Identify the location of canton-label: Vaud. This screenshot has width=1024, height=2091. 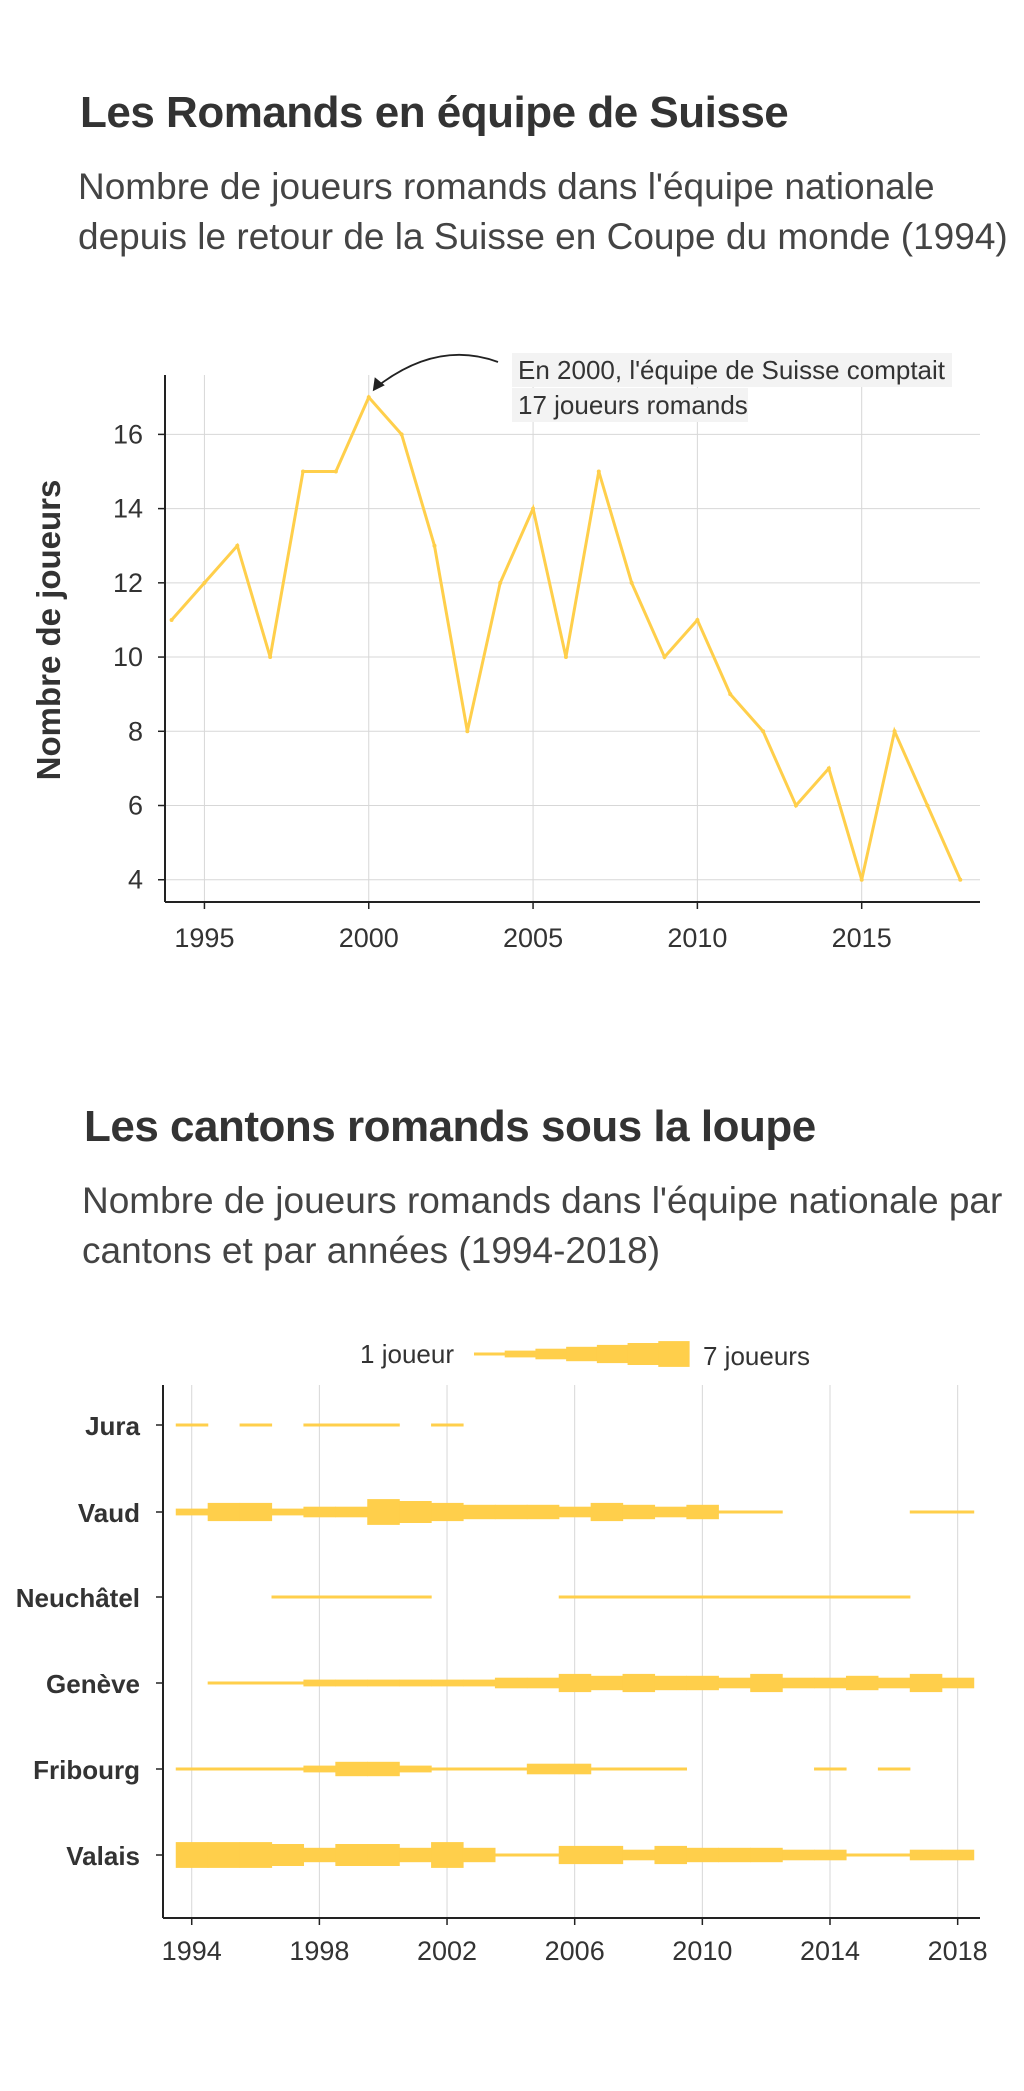
(109, 1513).